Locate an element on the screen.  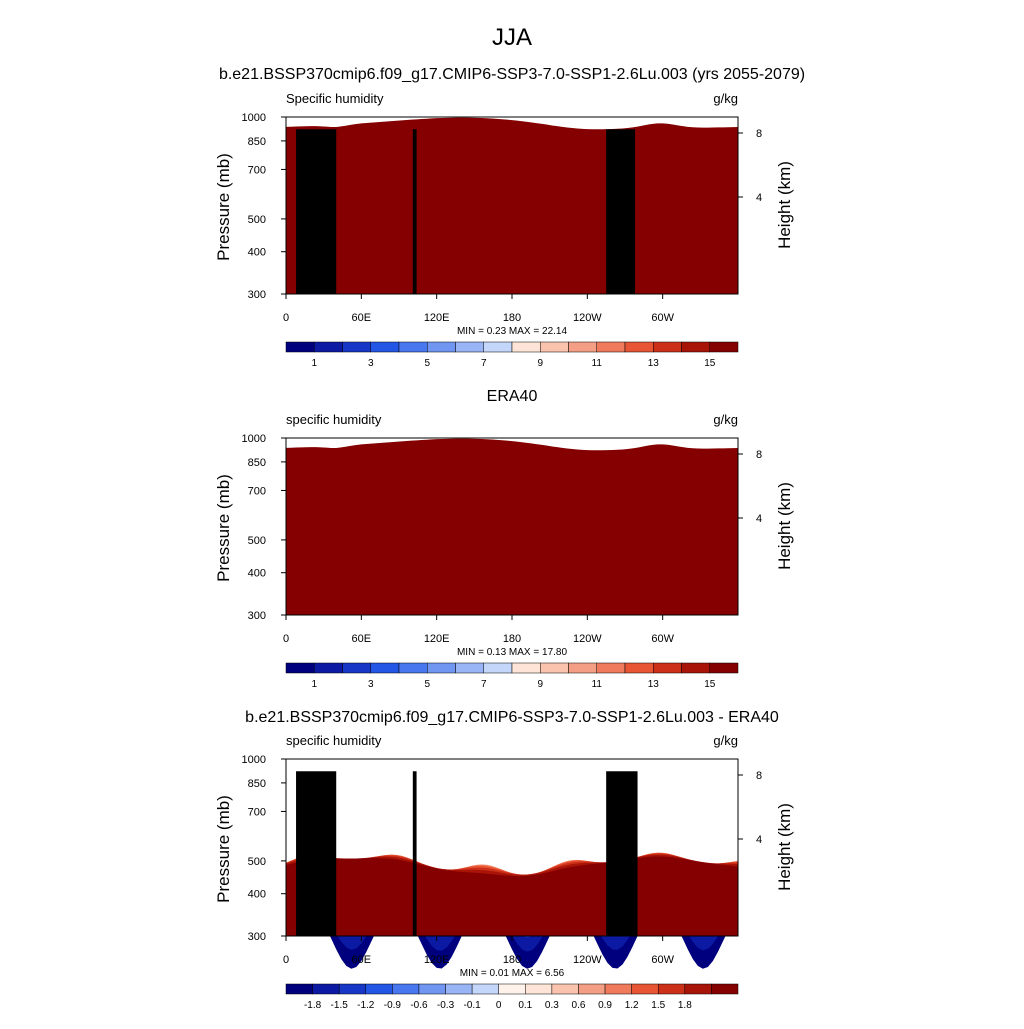
colorbar-label: 1.8 is located at coordinates (685, 1005).